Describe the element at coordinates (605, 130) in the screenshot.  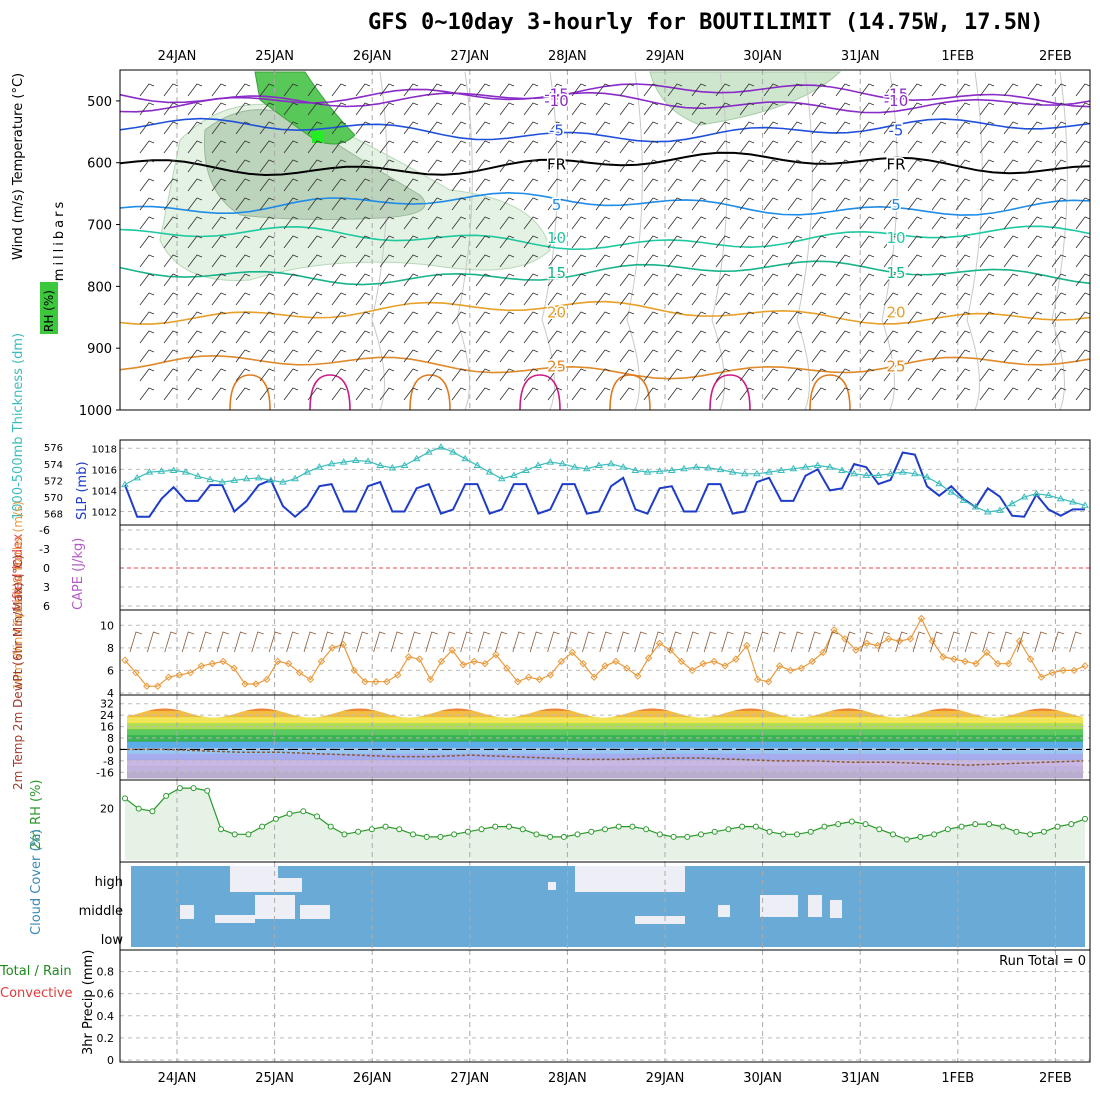
I see `temp-contour--5` at that location.